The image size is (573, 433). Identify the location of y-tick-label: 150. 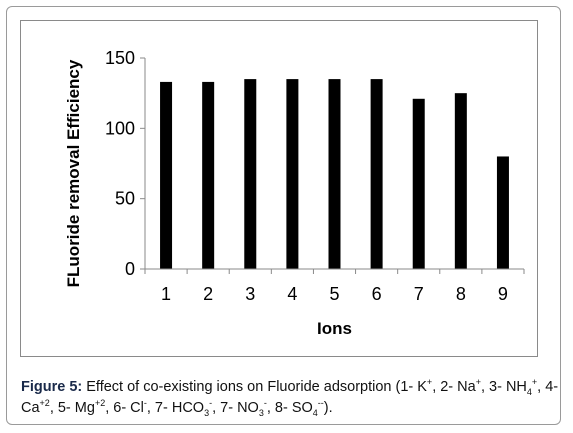
(120, 58).